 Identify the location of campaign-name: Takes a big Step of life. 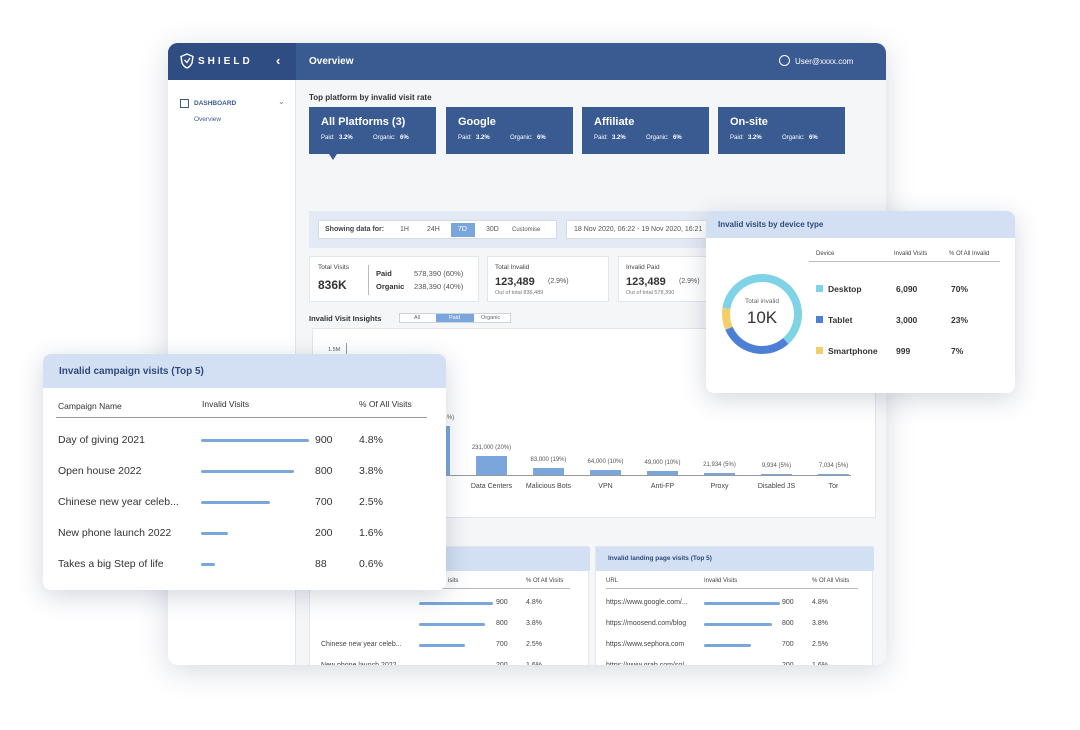
(111, 564).